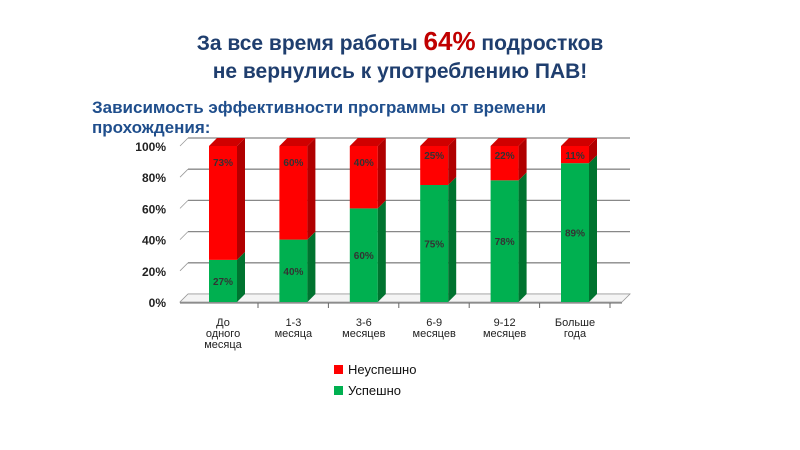 The width and height of the screenshot is (800, 450). Describe the element at coordinates (374, 390) in the screenshot. I see `legend-label: Успешно` at that location.